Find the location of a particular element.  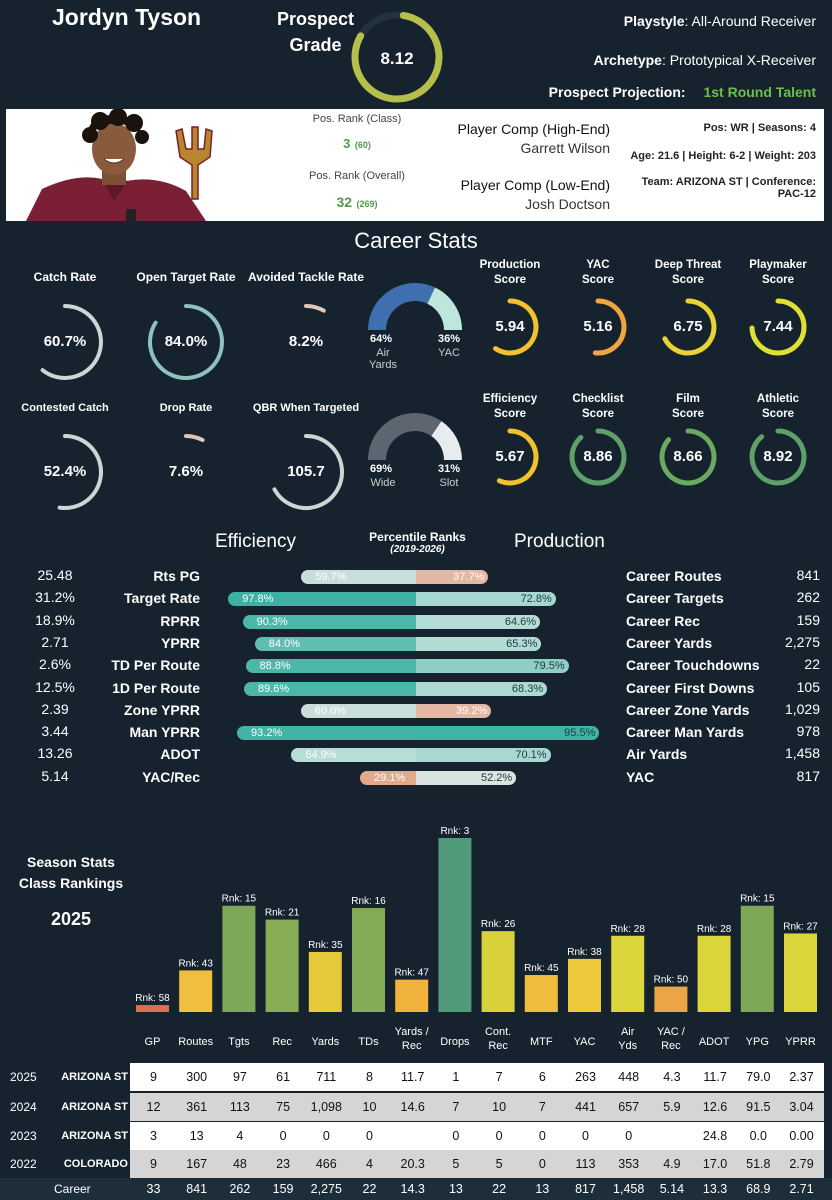

split-b-label: Slot is located at coordinates (449, 483).